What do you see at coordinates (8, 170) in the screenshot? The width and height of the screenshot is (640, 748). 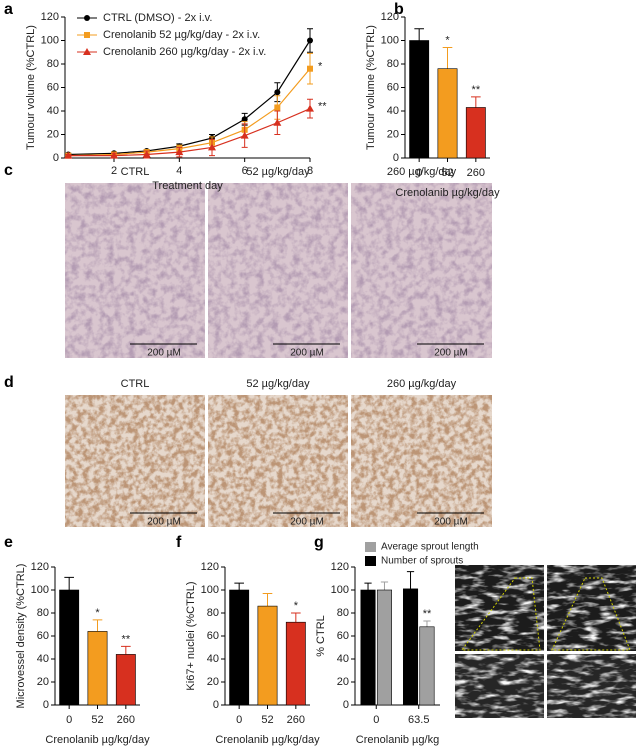 I see `panel-letter: c` at bounding box center [8, 170].